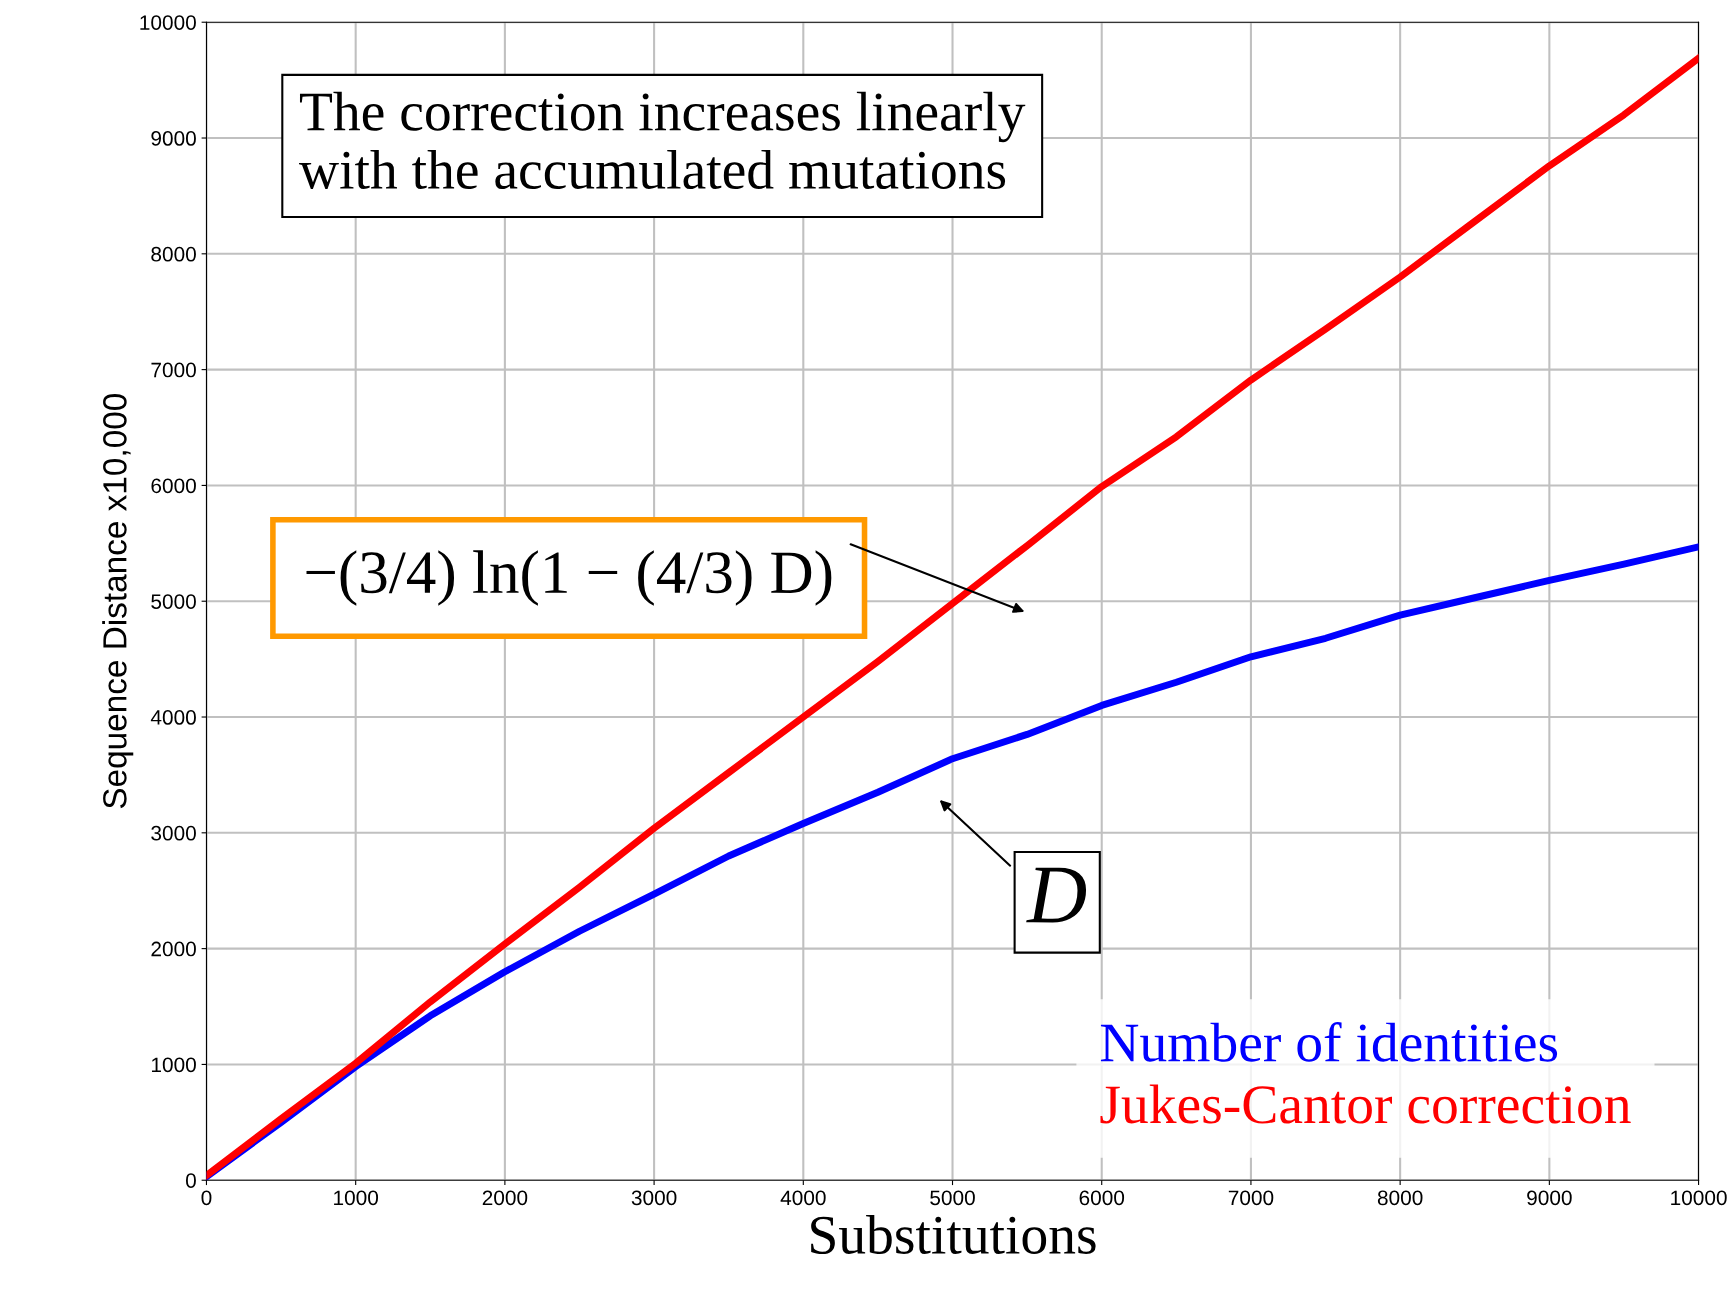 This screenshot has width=1735, height=1307. Describe the element at coordinates (662, 140) in the screenshot. I see `annotation: The correction increases linearly with the accumulated mutations` at that location.